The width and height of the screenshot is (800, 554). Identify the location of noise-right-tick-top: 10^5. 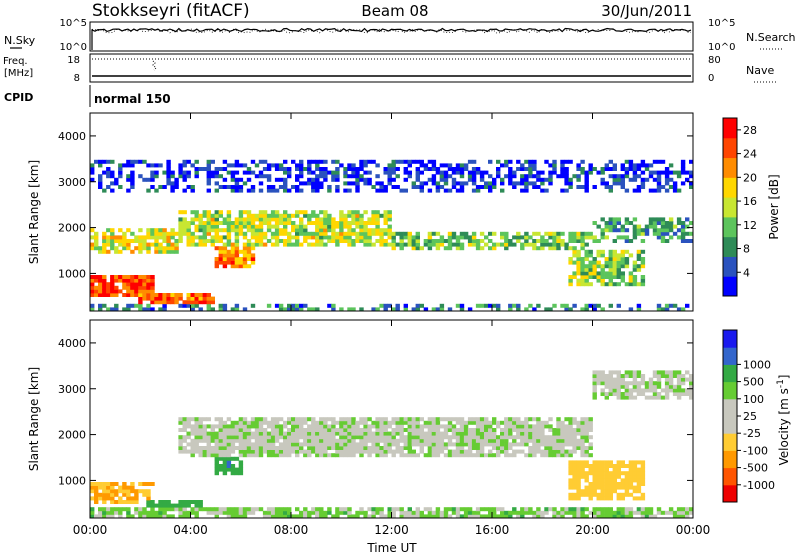
(721, 23).